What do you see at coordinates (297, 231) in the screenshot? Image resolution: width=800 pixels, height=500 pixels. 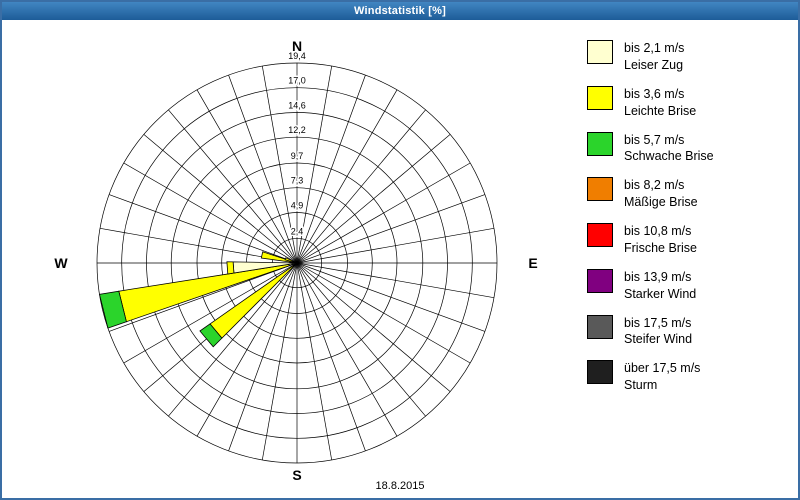 I see `svg-text: 2,4` at bounding box center [297, 231].